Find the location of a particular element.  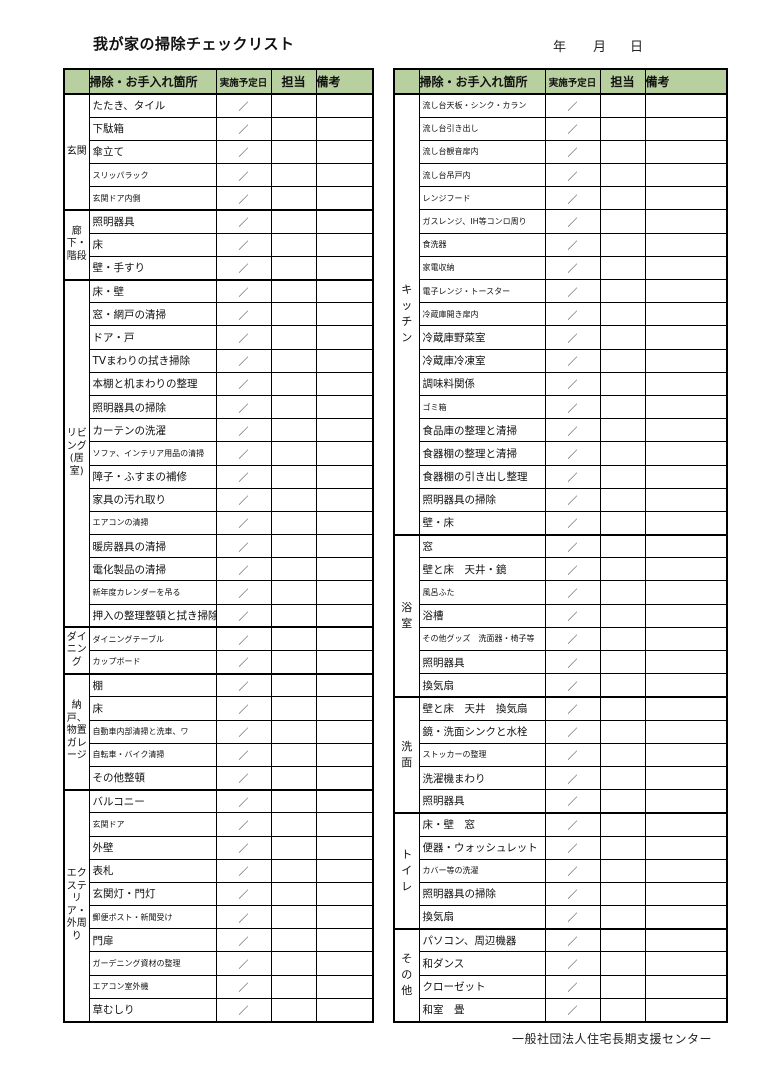

item-cell: 食器棚の引き出し整理 is located at coordinates (482, 476).